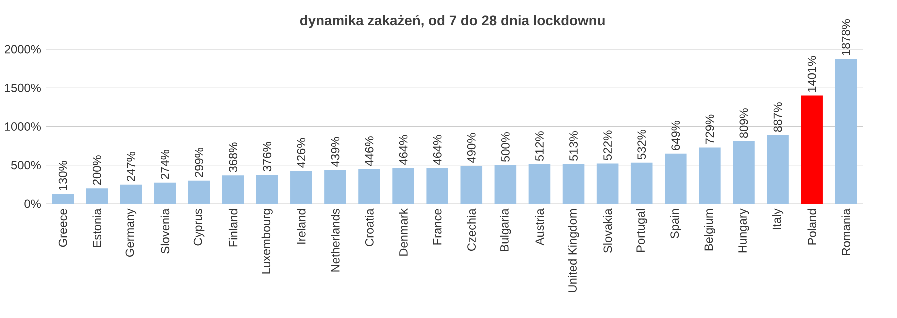 The width and height of the screenshot is (897, 318). What do you see at coordinates (131, 167) in the screenshot?
I see `data-label: 247%` at bounding box center [131, 167].